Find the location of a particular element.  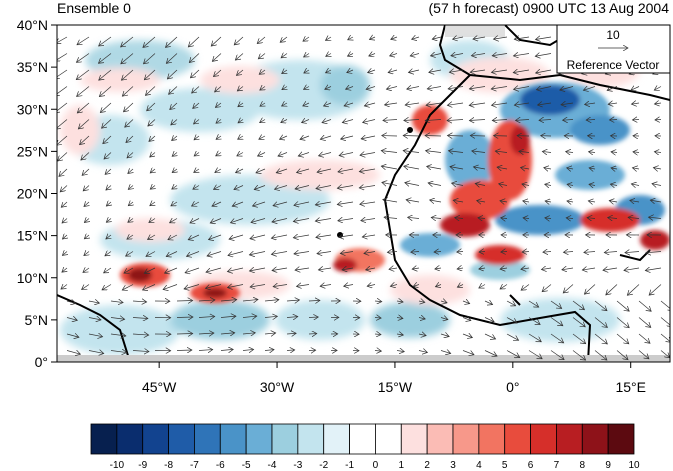

colorbar-label: -1 is located at coordinates (349, 465).